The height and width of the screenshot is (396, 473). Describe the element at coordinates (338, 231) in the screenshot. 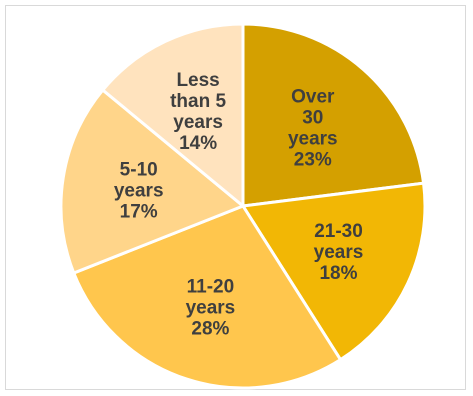

I see `pie-slice-category-line: 21-30` at that location.